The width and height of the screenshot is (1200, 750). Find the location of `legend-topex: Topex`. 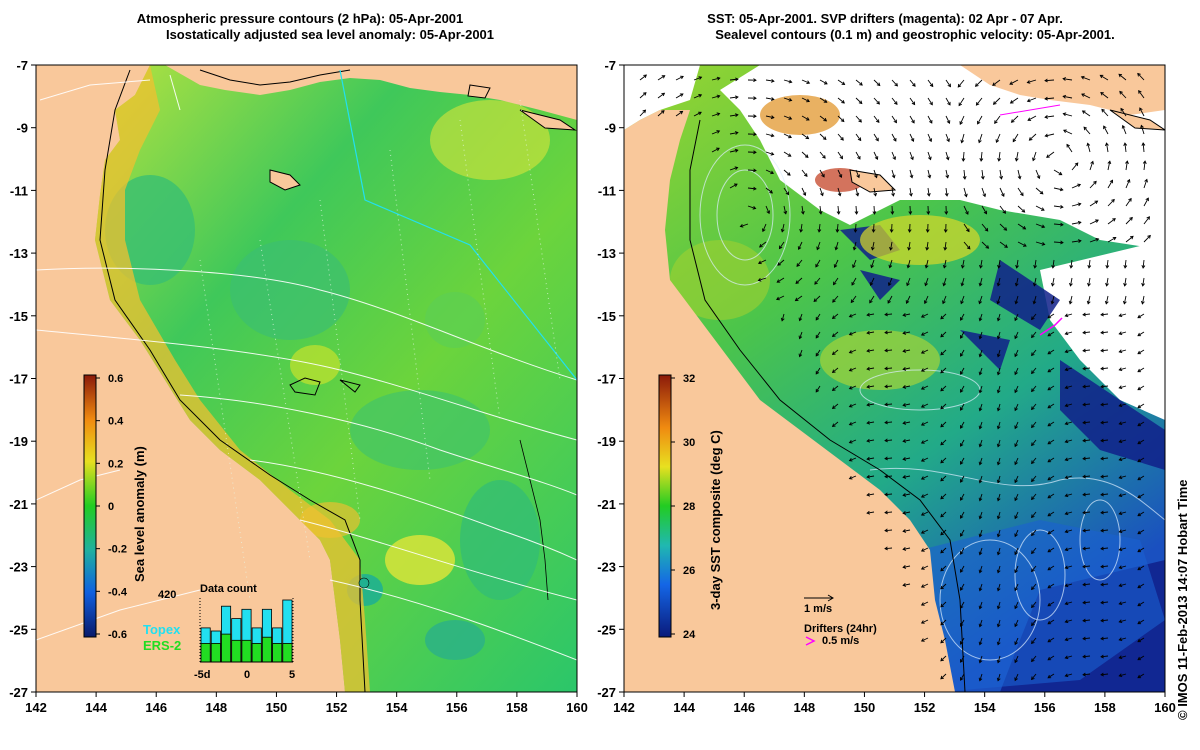

legend-topex: Topex is located at coordinates (162, 629).